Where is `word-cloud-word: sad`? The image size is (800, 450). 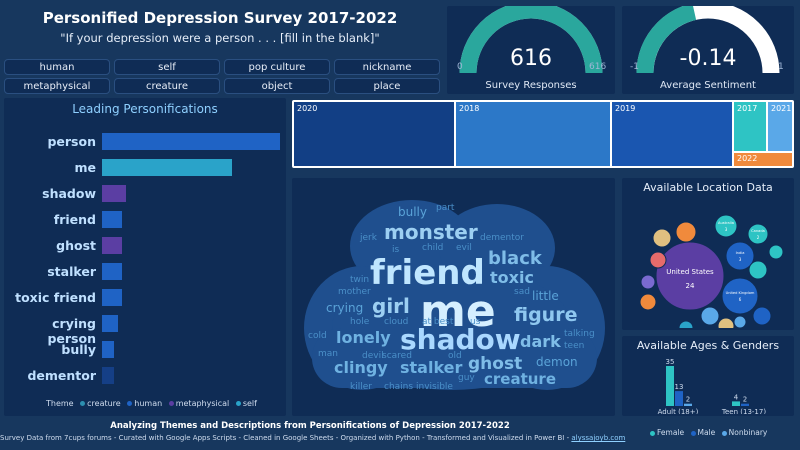
word-cloud-word: sad is located at coordinates (522, 292).